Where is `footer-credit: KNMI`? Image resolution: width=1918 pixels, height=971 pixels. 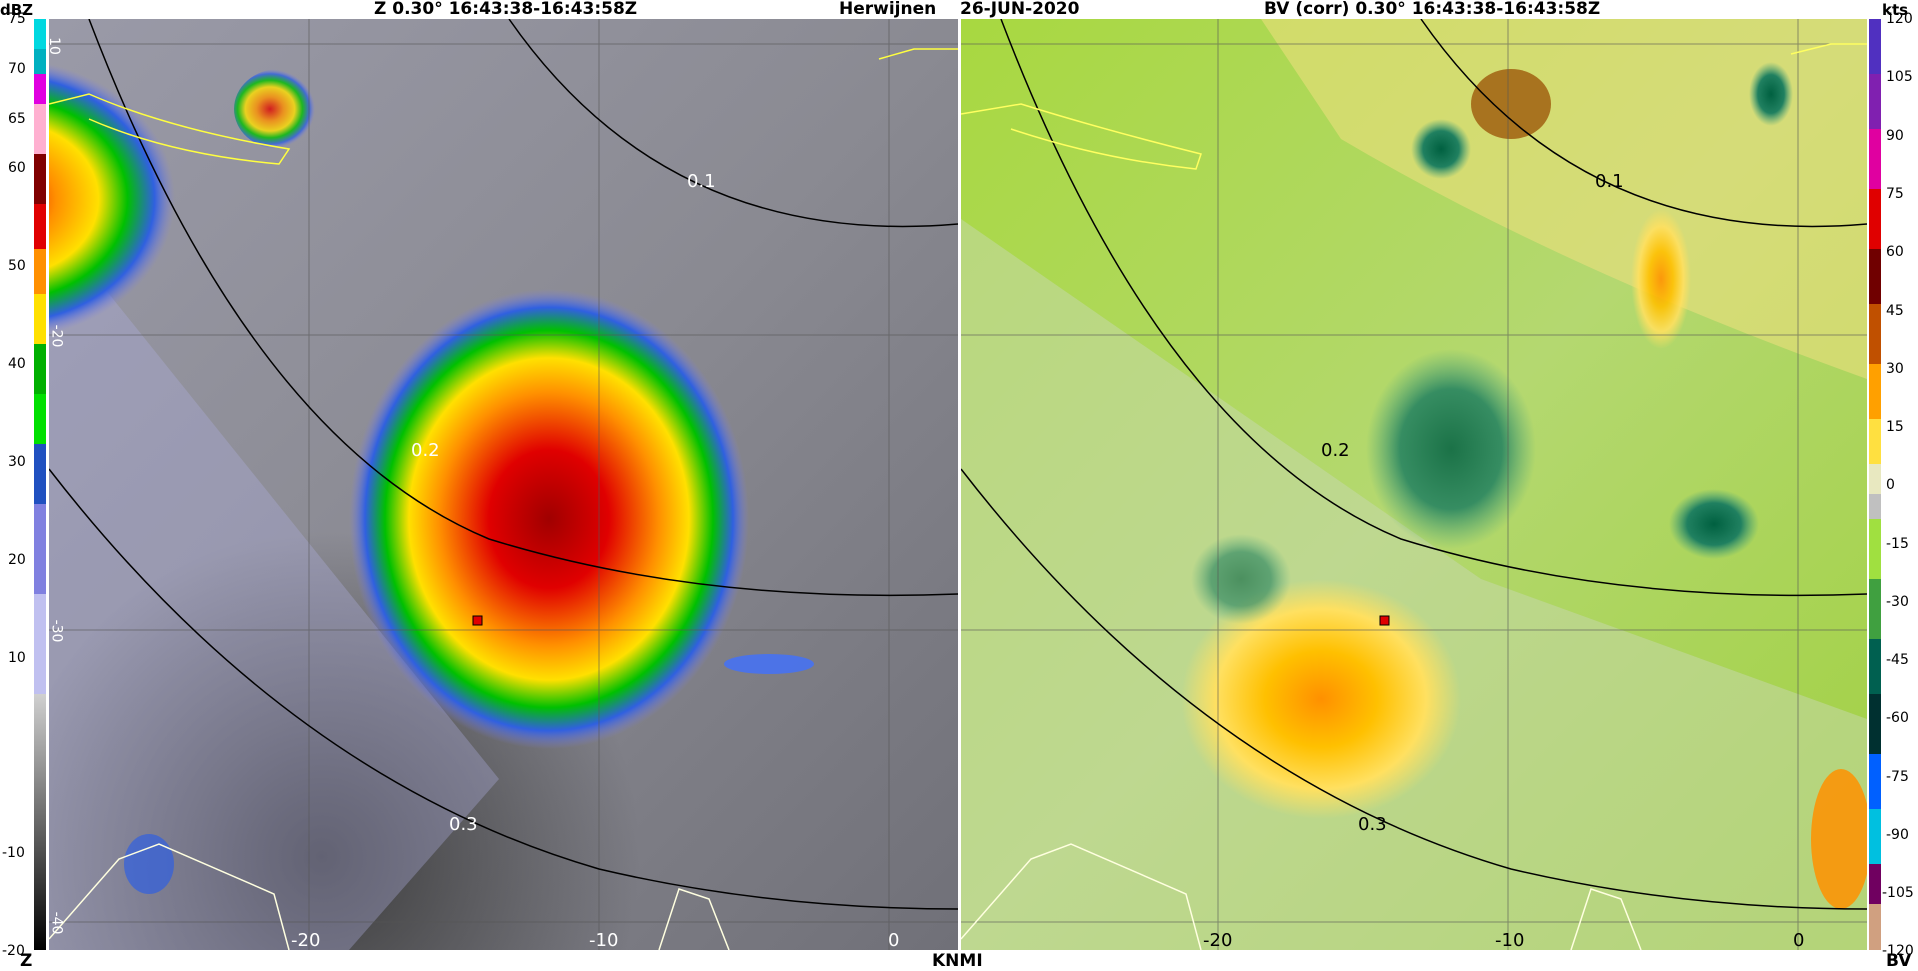 footer-credit: KNMI is located at coordinates (957, 961).